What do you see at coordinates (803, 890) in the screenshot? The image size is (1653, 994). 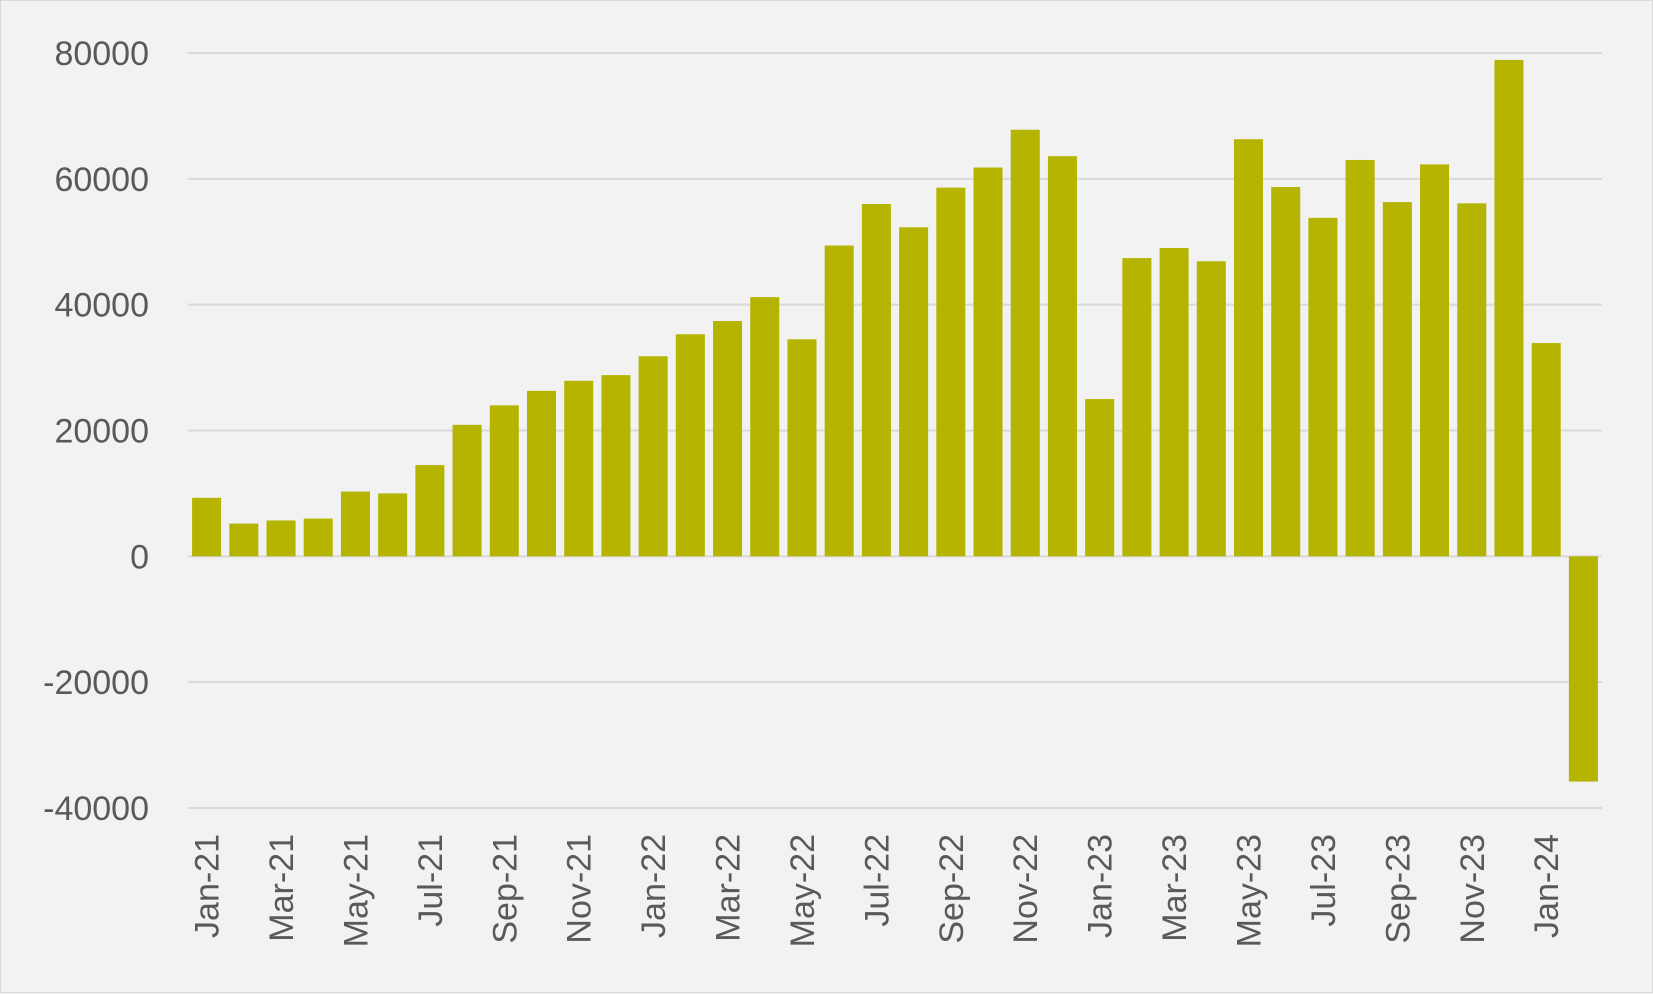 I see `x-tick-label: May-22` at bounding box center [803, 890].